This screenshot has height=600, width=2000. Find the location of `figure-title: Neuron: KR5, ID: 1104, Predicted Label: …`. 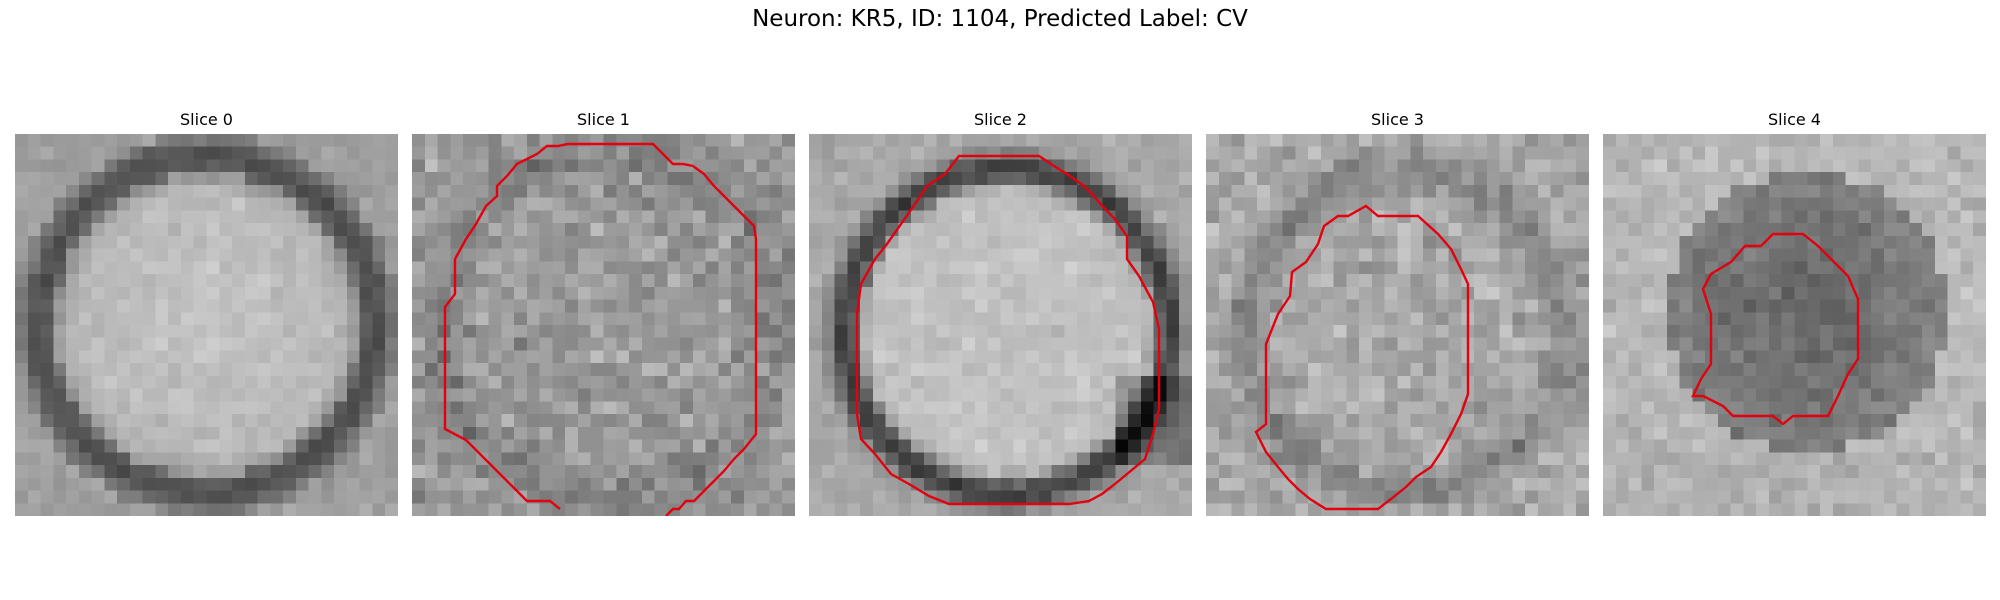

figure-title: Neuron: KR5, ID: 1104, Predicted Label: … is located at coordinates (1000, 19).